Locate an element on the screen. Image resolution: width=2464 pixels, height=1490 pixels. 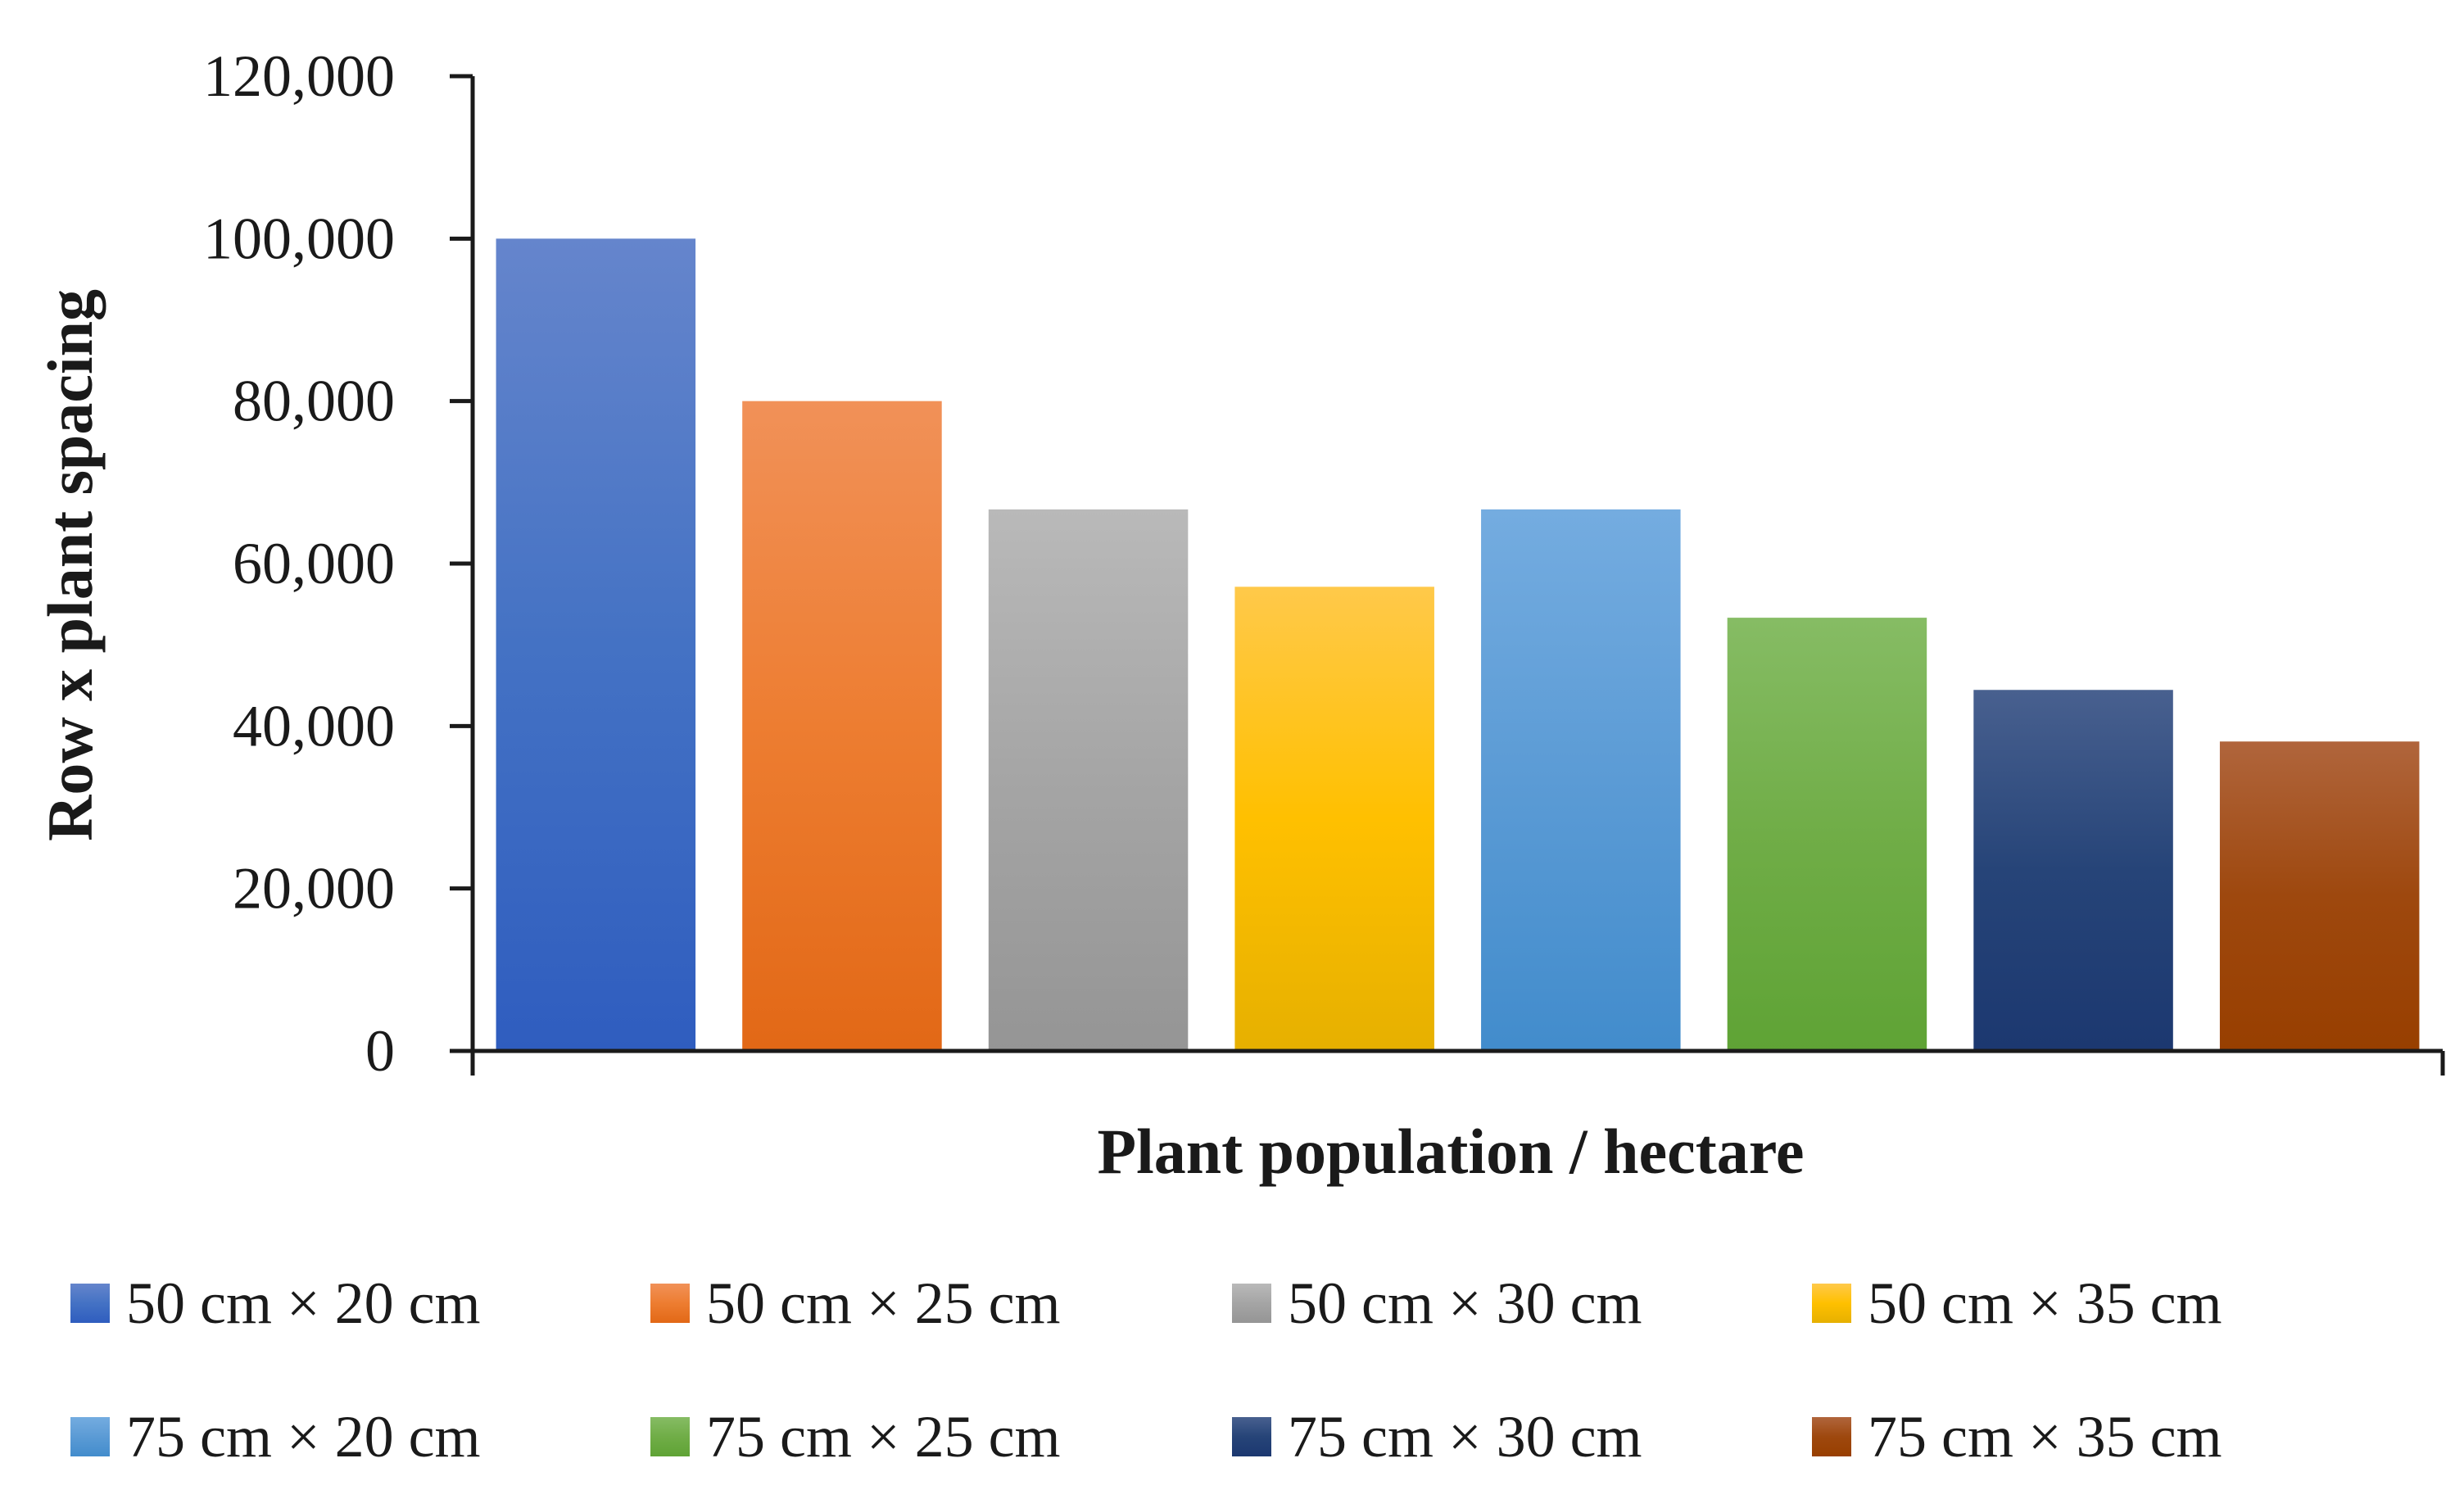
legend-label: 75 cm × 35 cm is located at coordinates (2045, 1437).